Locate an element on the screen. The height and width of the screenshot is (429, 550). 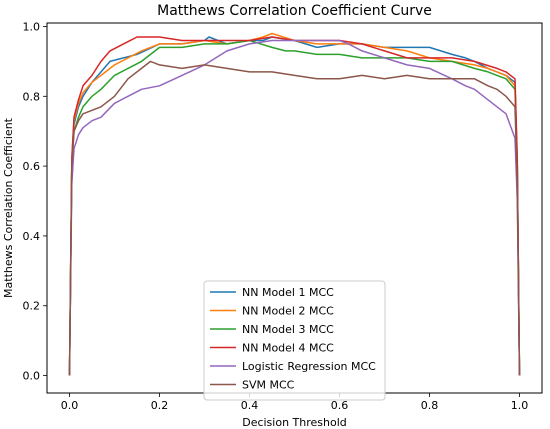
legend-label-5: Logistic Regression MCC is located at coordinates (309, 366).